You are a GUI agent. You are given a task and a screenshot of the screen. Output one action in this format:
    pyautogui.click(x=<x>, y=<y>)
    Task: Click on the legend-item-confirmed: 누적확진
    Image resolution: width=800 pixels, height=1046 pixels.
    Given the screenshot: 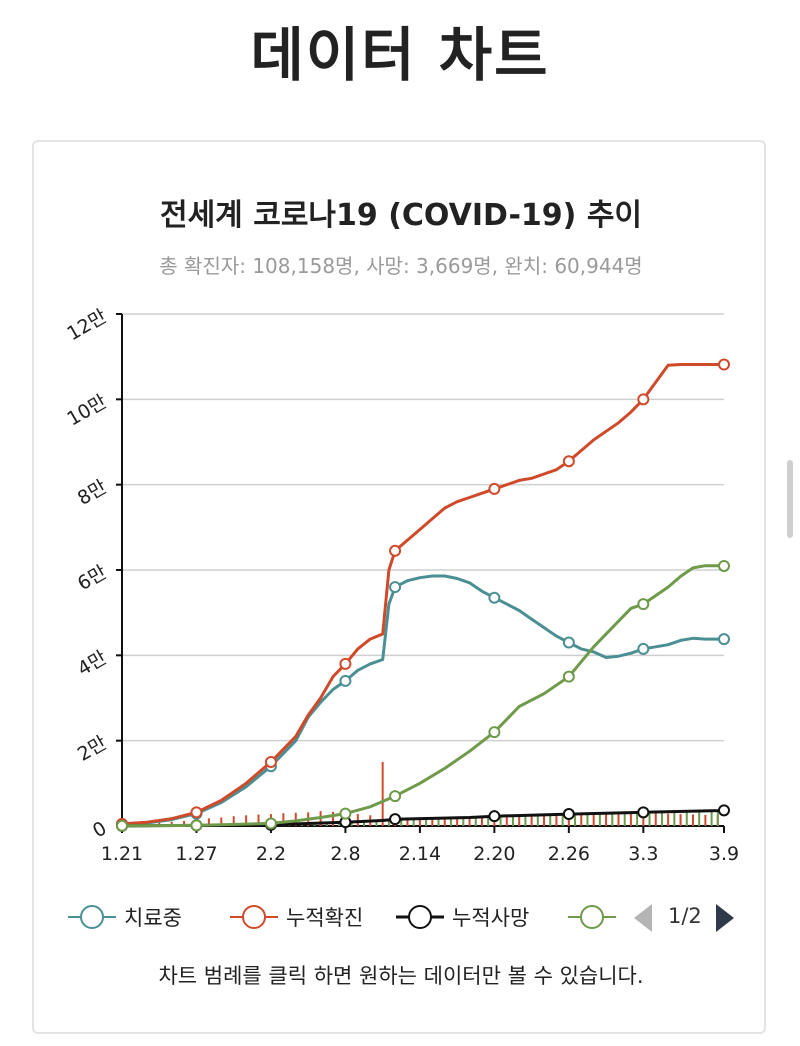 What is the action you would take?
    pyautogui.click(x=296, y=917)
    